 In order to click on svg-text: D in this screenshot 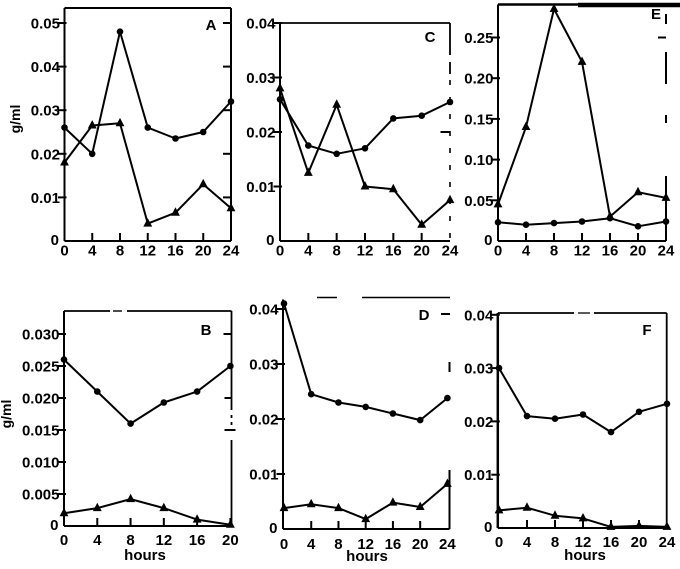, I will do `click(424, 315)`.